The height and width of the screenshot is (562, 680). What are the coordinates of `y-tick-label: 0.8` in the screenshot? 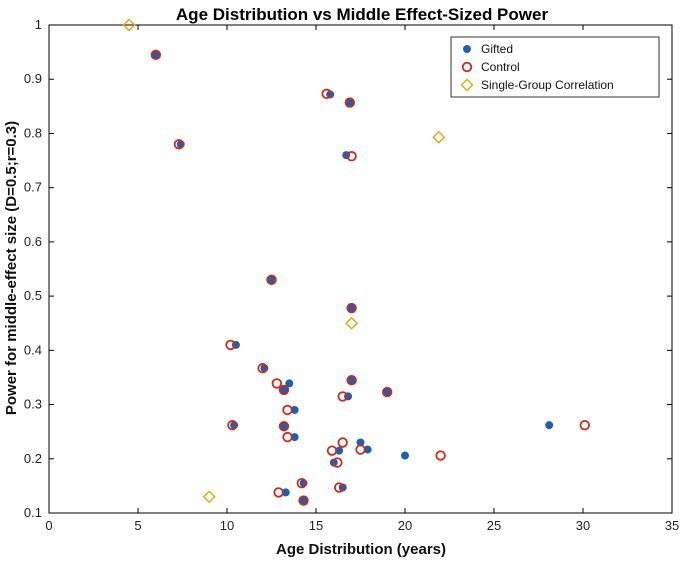 It's located at (33, 132).